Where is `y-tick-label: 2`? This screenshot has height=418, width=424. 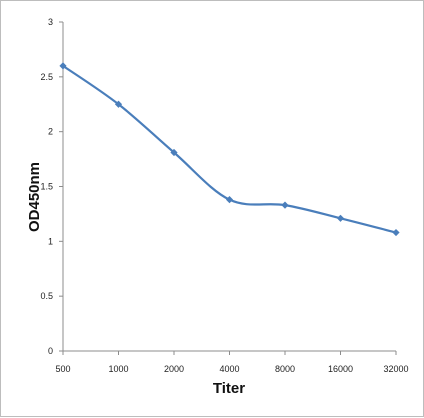 y-tick-label: 2 is located at coordinates (50, 132).